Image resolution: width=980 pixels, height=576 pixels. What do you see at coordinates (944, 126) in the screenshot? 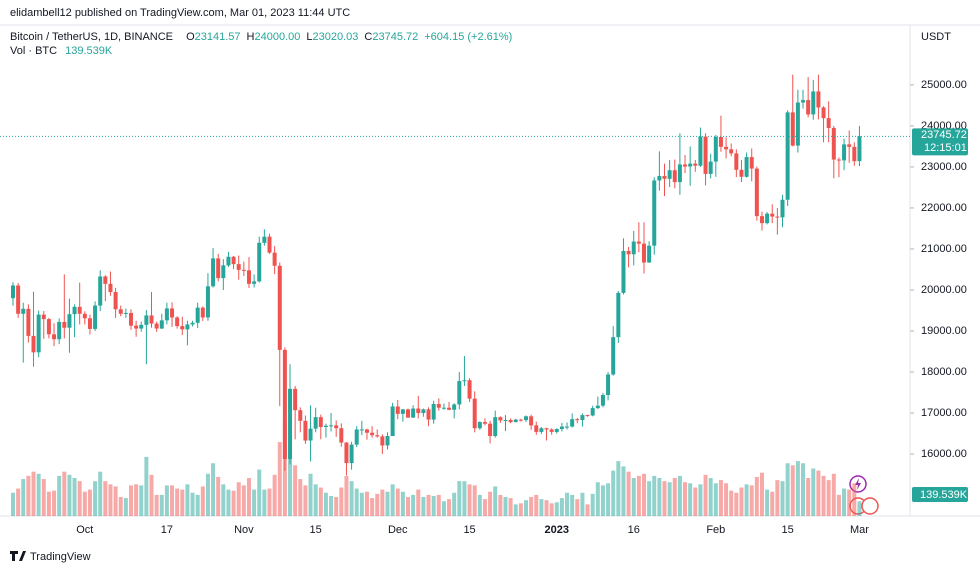
I see `y-tick-label: 24000.00` at bounding box center [944, 126].